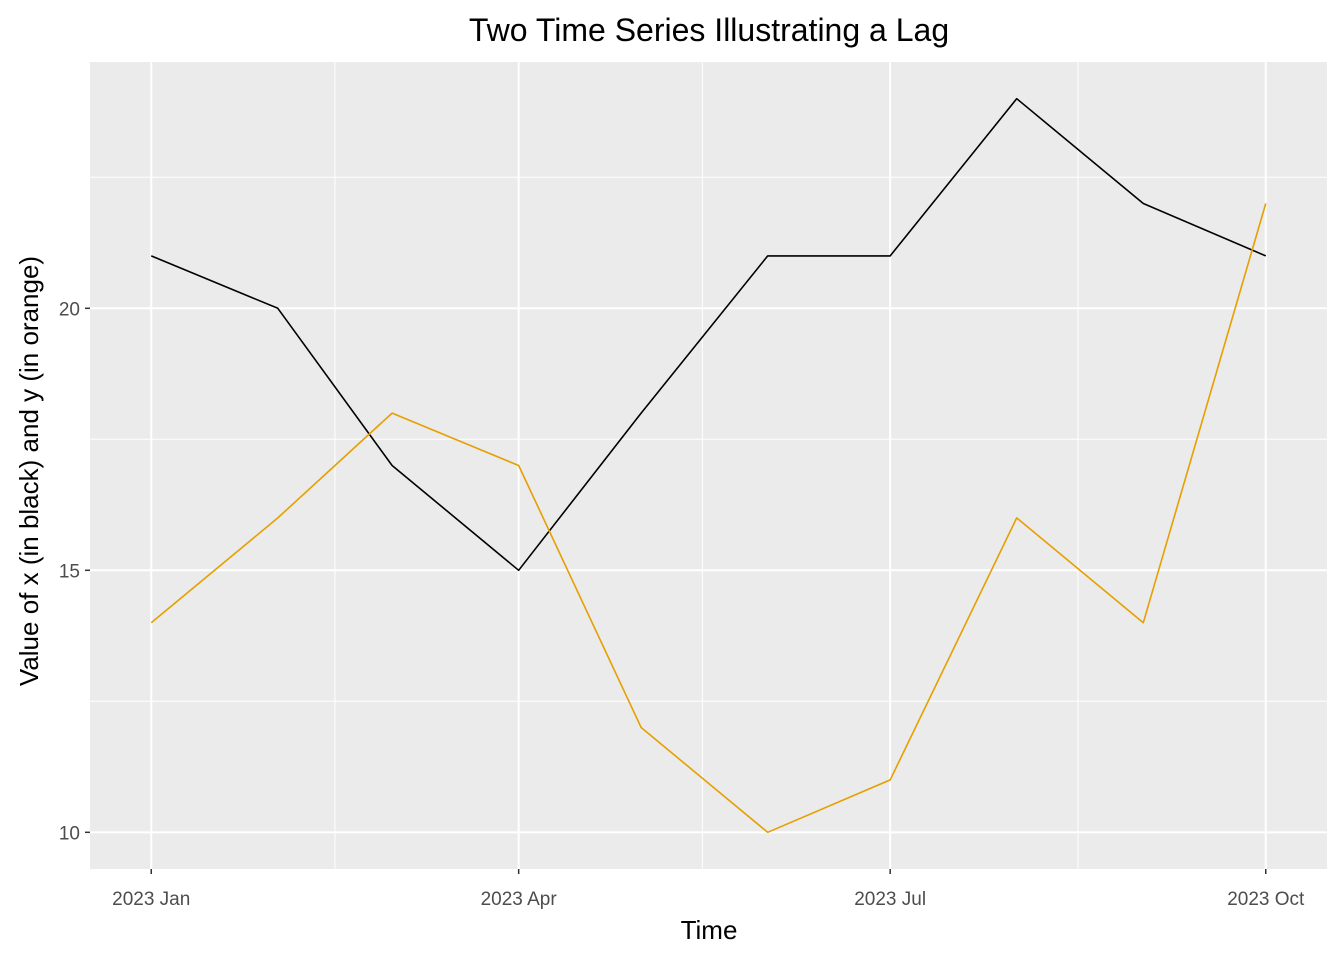 The image size is (1344, 960). Describe the element at coordinates (69, 309) in the screenshot. I see `y-tick-label: 20` at that location.